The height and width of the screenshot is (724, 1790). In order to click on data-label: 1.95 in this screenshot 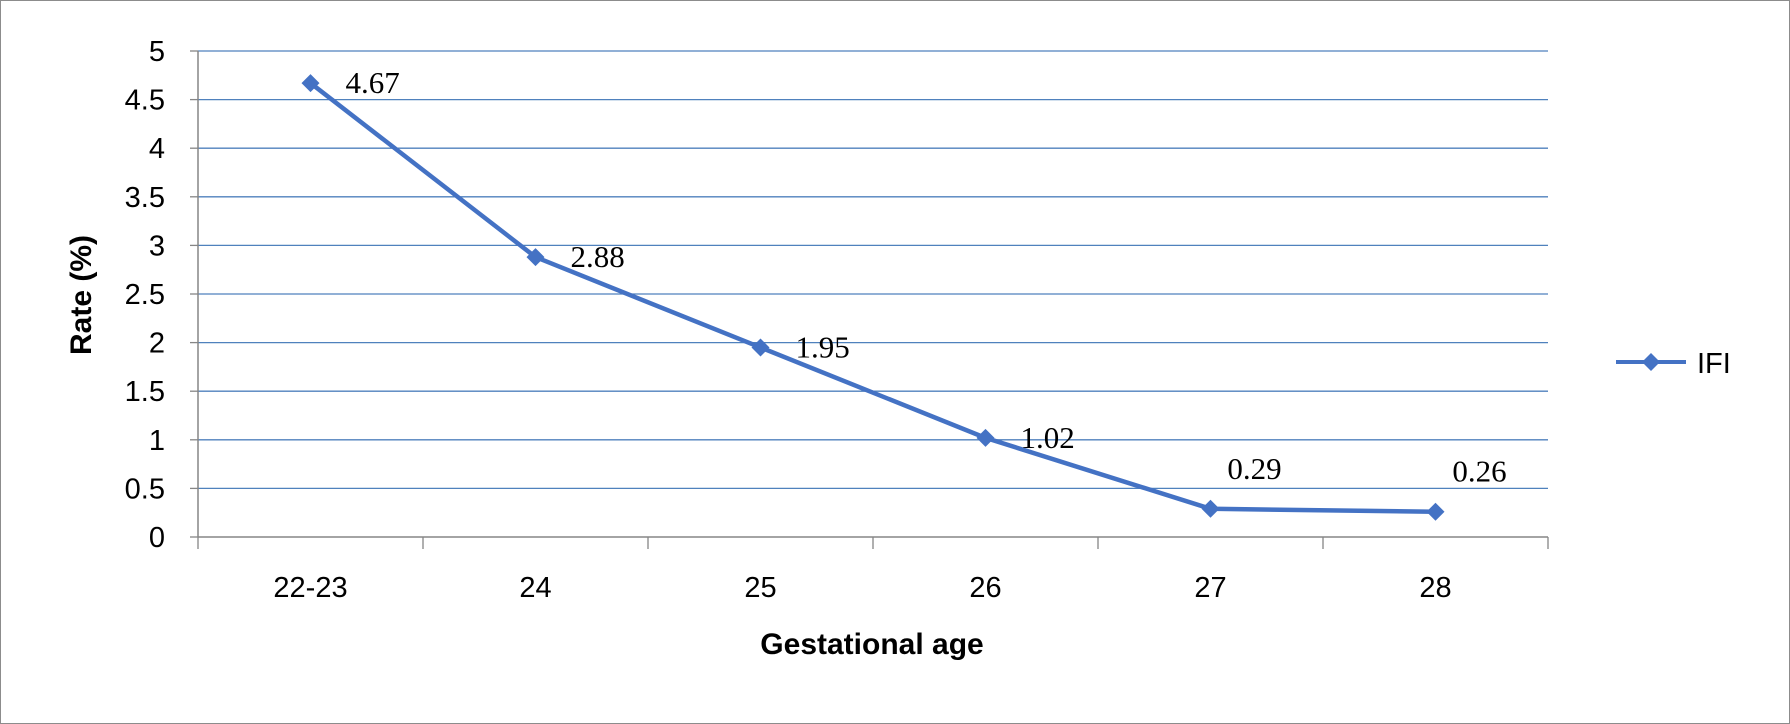, I will do `click(823, 346)`.